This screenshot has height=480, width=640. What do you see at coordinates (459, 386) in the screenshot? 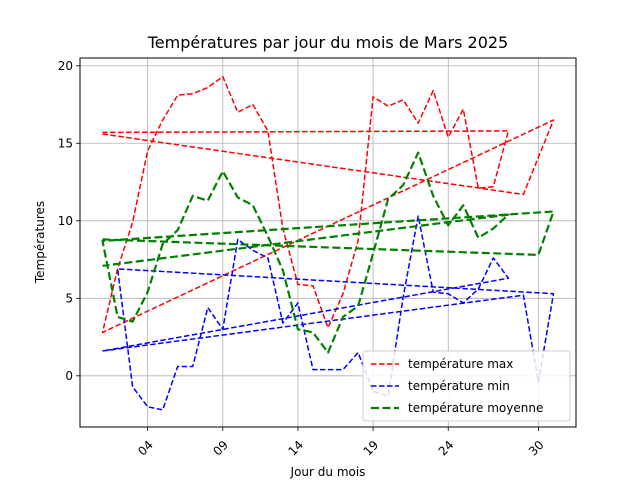
I see `legend-label: température min` at bounding box center [459, 386].